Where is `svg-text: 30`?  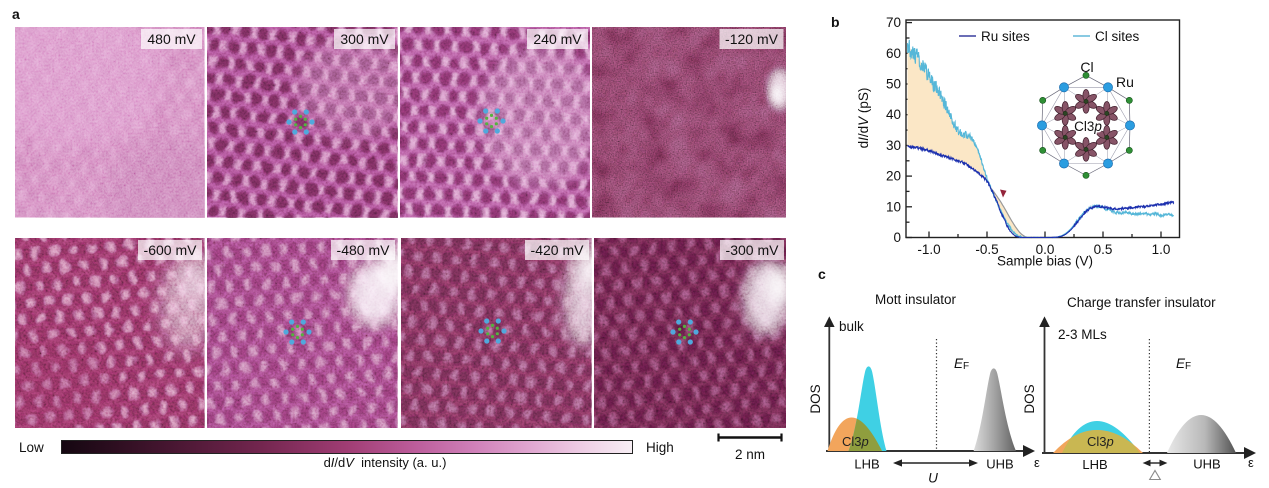 svg-text: 30 is located at coordinates (893, 145).